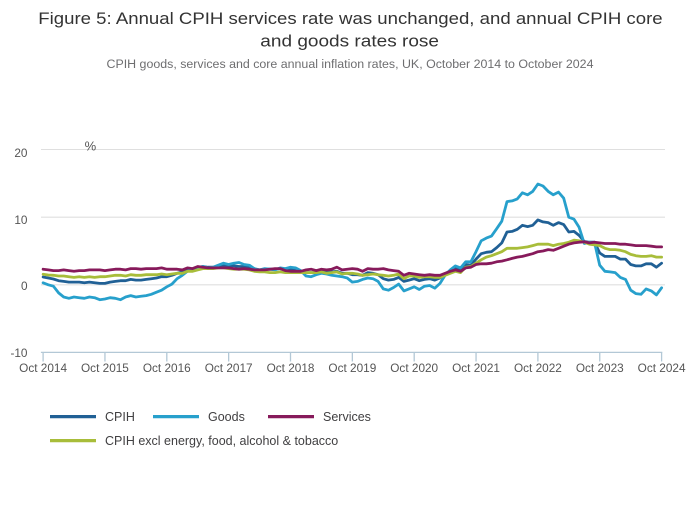  What do you see at coordinates (21, 220) in the screenshot?
I see `svg-text: 10` at bounding box center [21, 220].